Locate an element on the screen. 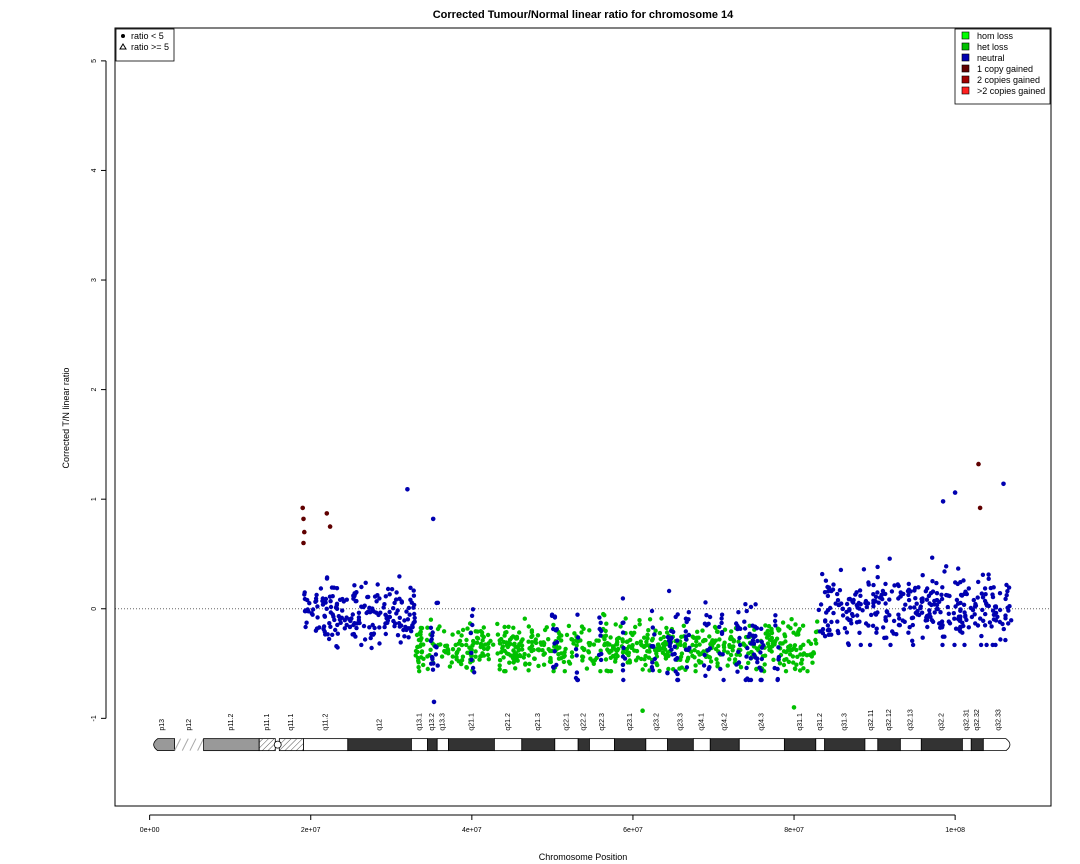 This screenshot has height=864, width=1080. band-label: q32.13 is located at coordinates (911, 720).